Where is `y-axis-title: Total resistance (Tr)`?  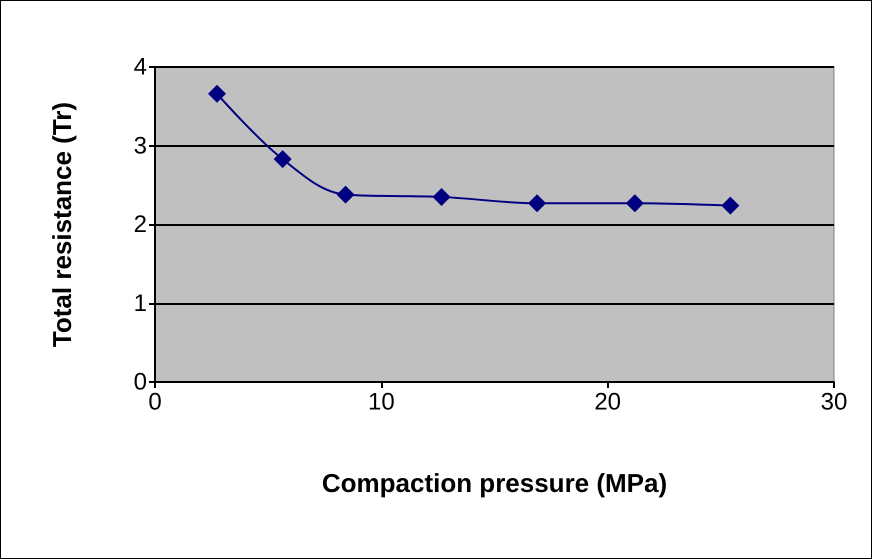 y-axis-title: Total resistance (Tr) is located at coordinates (62, 225).